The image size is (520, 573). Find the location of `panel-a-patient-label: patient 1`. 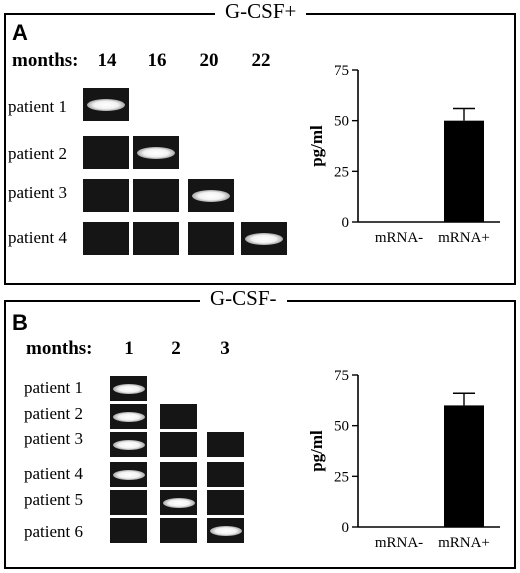

panel-a-patient-label: patient 1 is located at coordinates (38, 106).